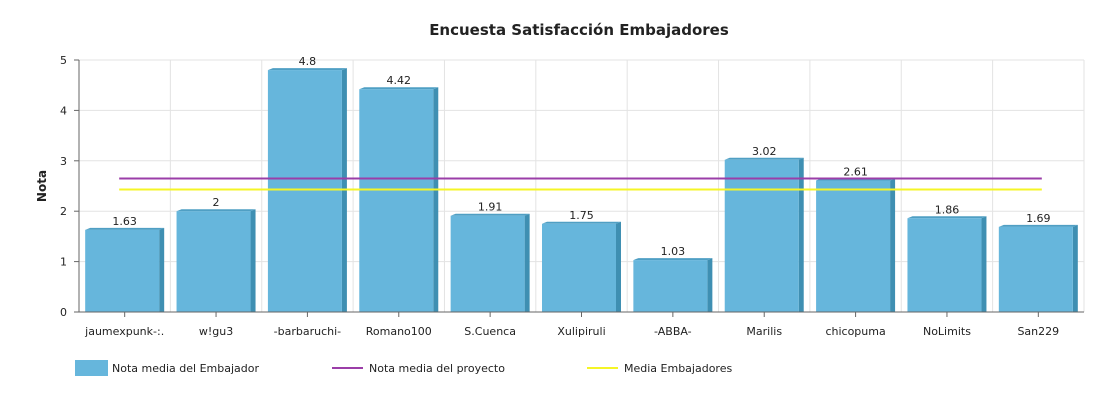 Image resolution: width=1111 pixels, height=403 pixels. I want to click on legend-item: Media Embajadores, so click(659, 368).